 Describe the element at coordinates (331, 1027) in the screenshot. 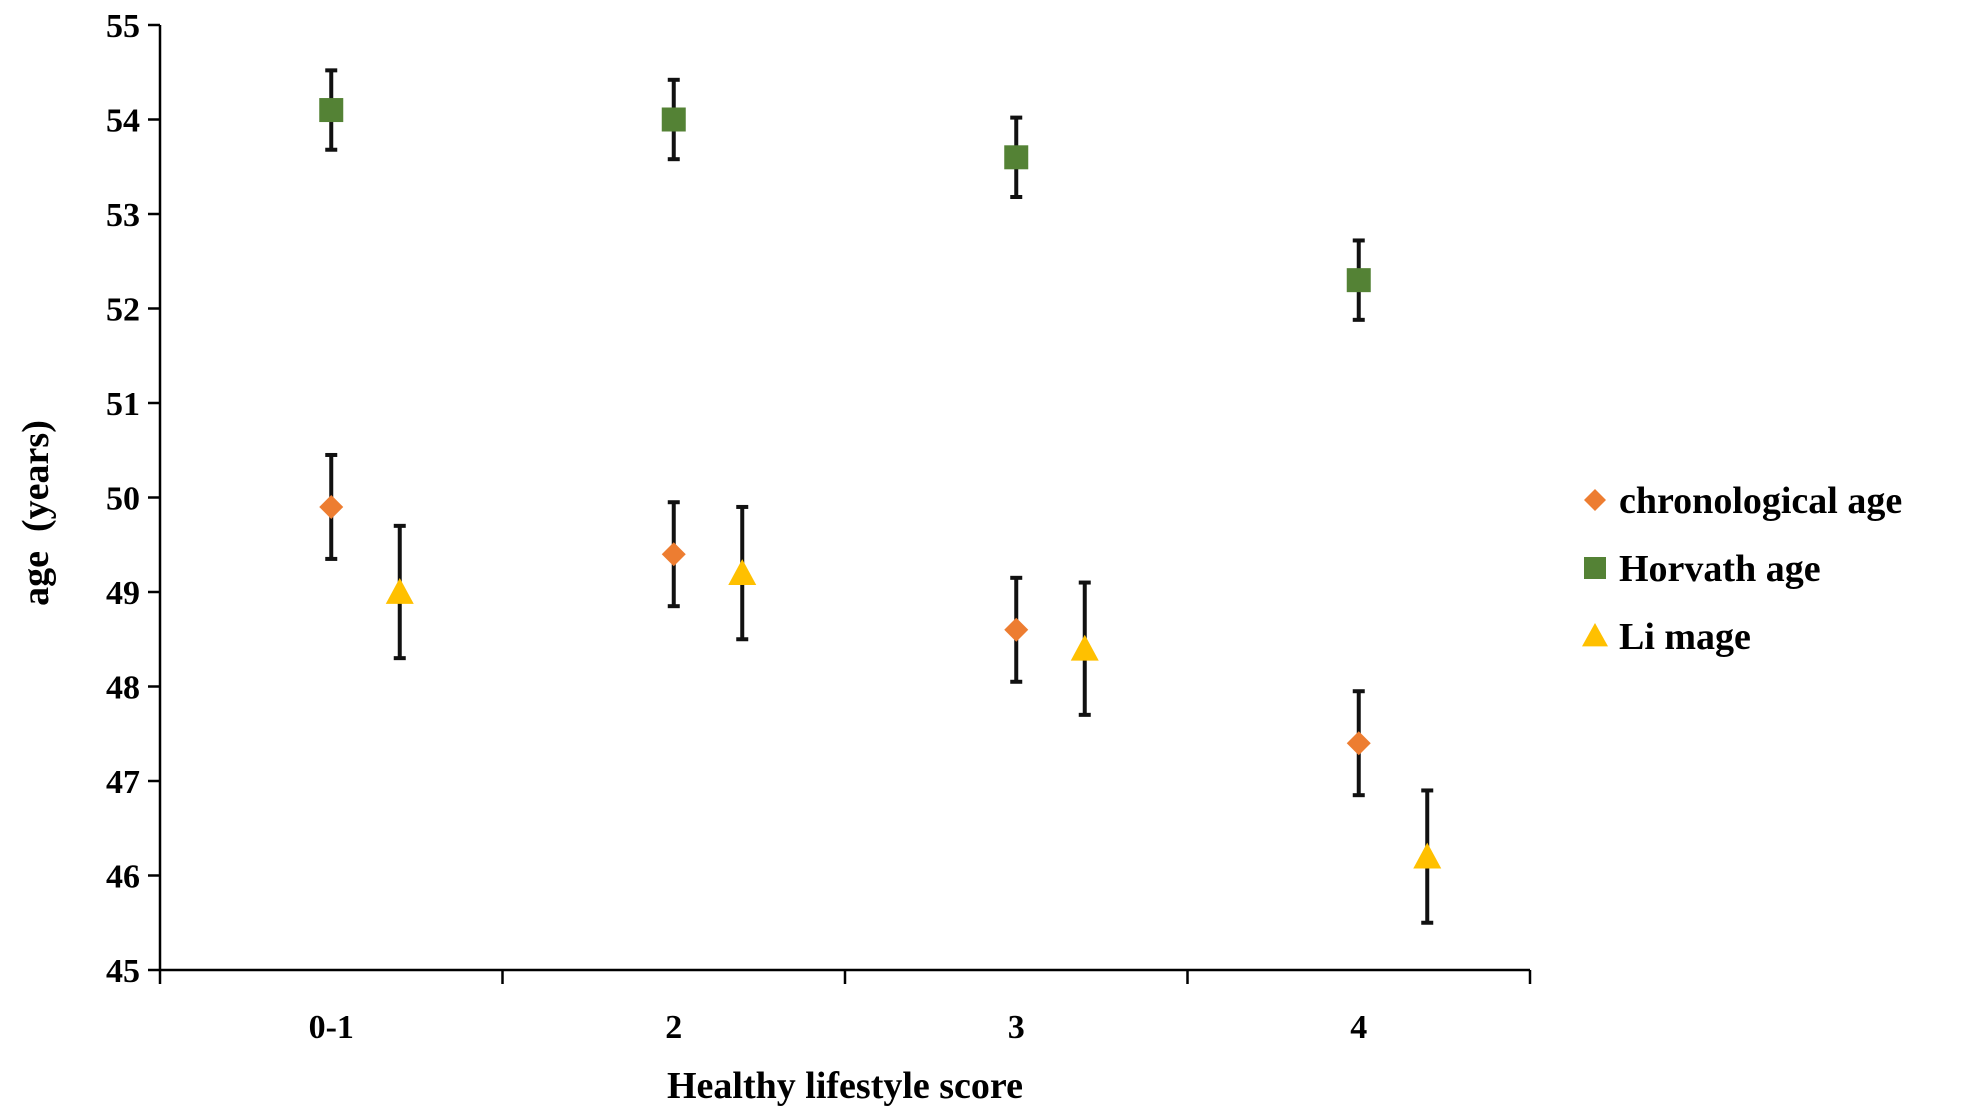

I see `x-tick-label: 0-1` at that location.